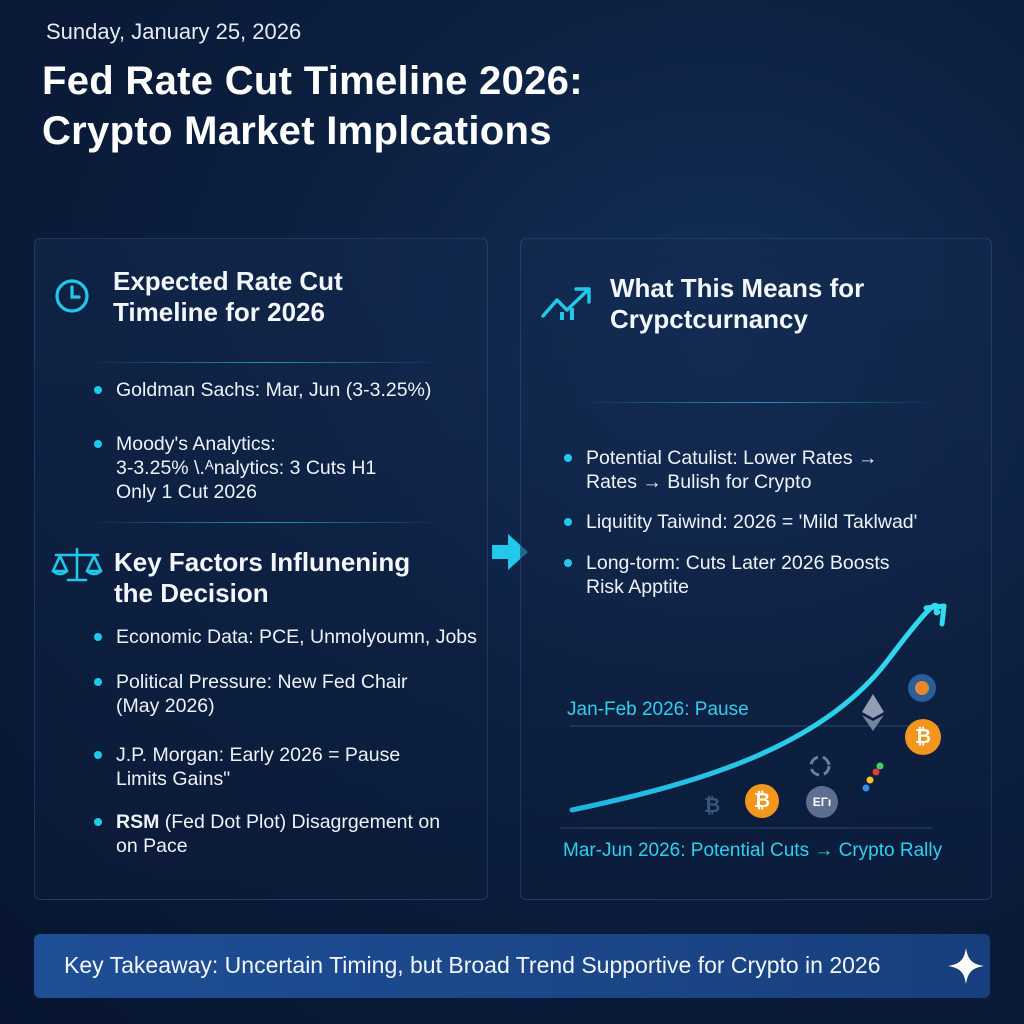 The image size is (1024, 1024). I want to click on eth-coin-icon: EΓı, so click(822, 802).